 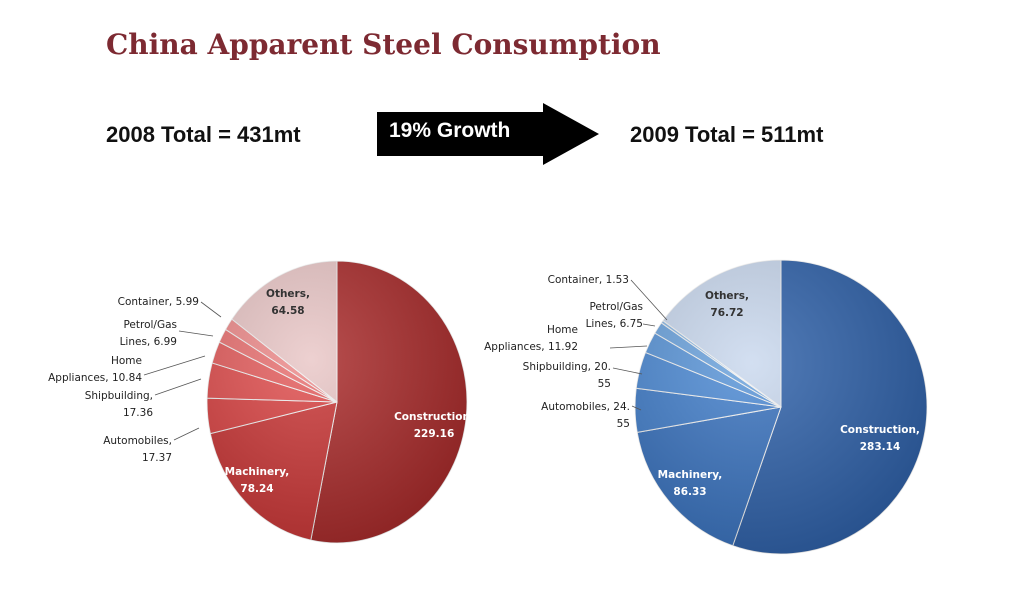 I want to click on pie-2009-leader-container, so click(x=649, y=300).